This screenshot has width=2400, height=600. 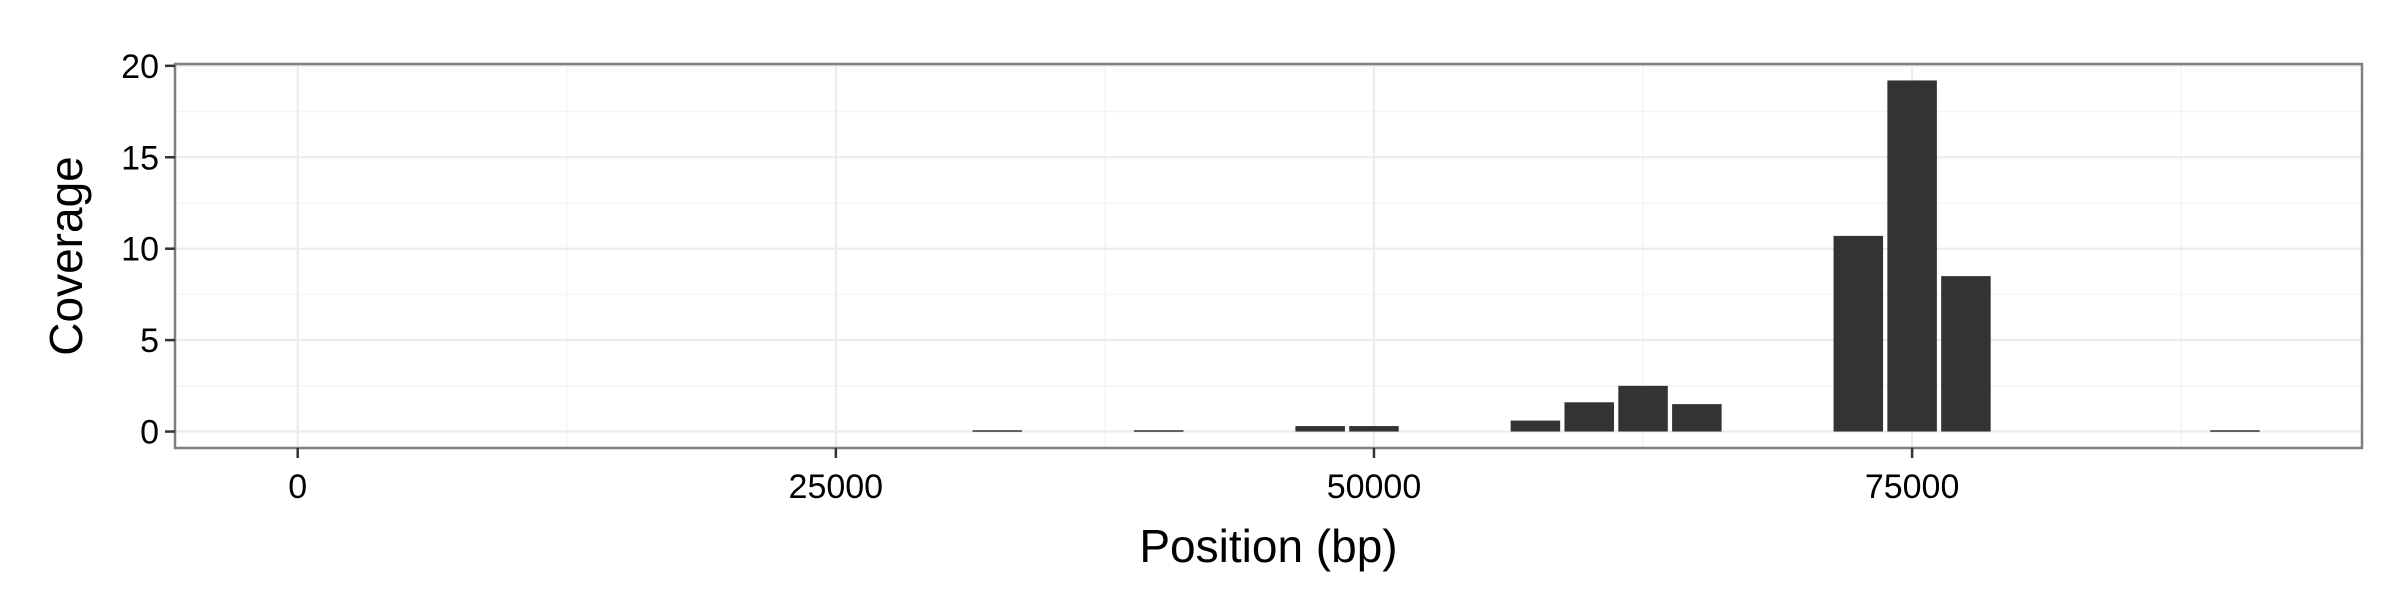 What do you see at coordinates (149, 341) in the screenshot?
I see `y-tick-label: 5` at bounding box center [149, 341].